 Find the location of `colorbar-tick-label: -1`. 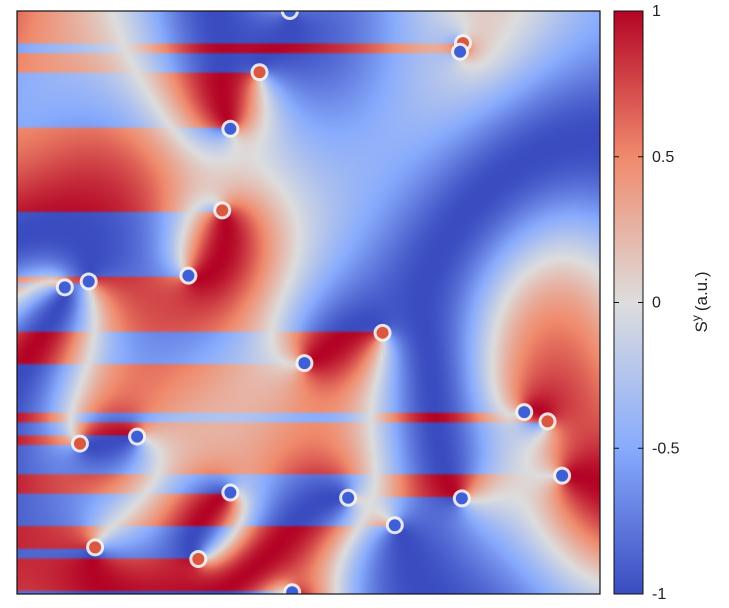

colorbar-tick-label: -1 is located at coordinates (659, 594).